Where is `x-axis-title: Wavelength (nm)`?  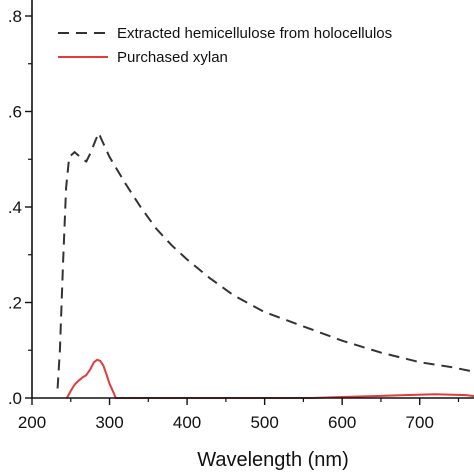
x-axis-title: Wavelength (nm) is located at coordinates (273, 460).